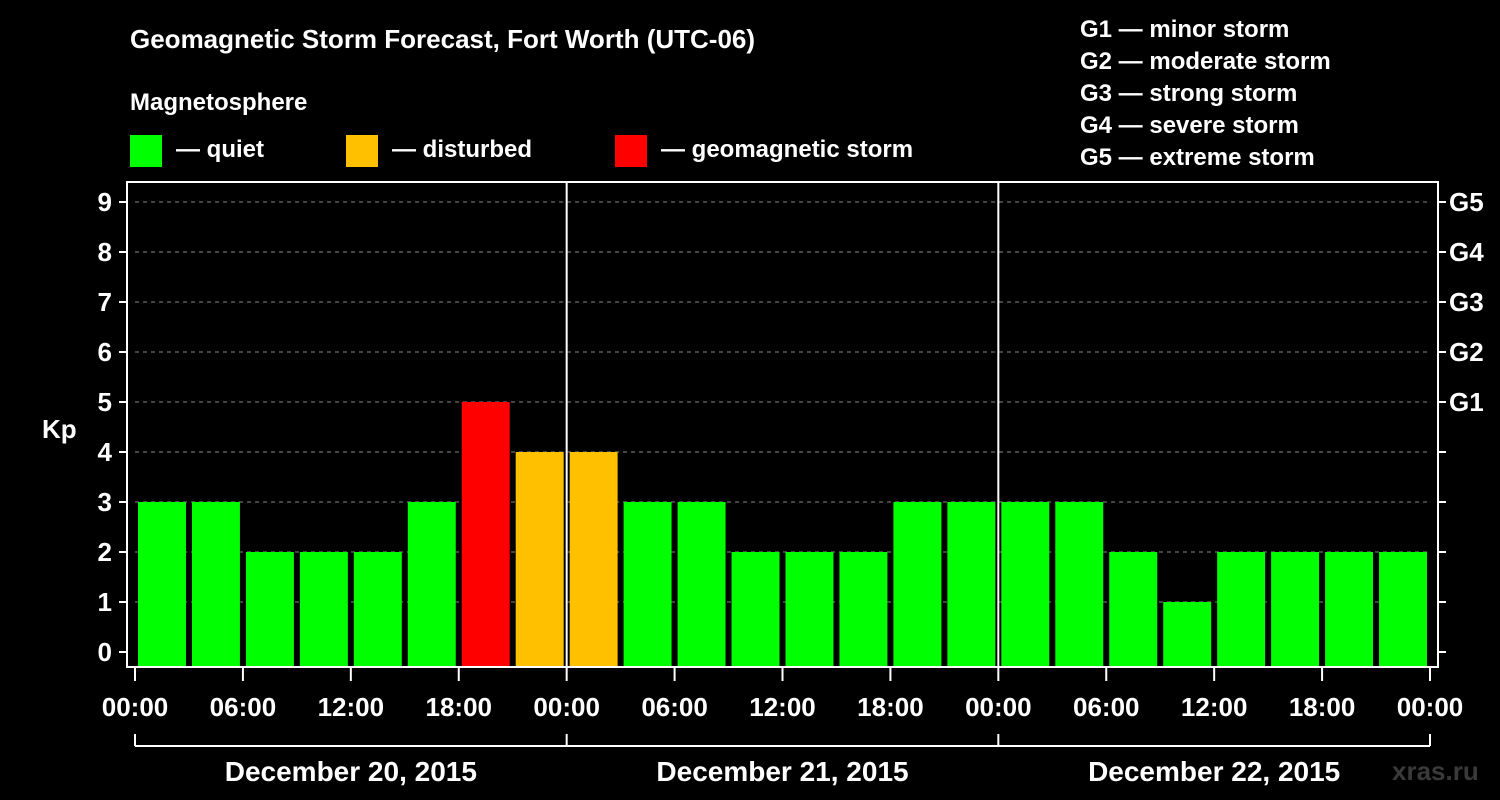 This screenshot has width=1500, height=800. What do you see at coordinates (218, 102) in the screenshot?
I see `legend-heading: Magnetosphere` at bounding box center [218, 102].